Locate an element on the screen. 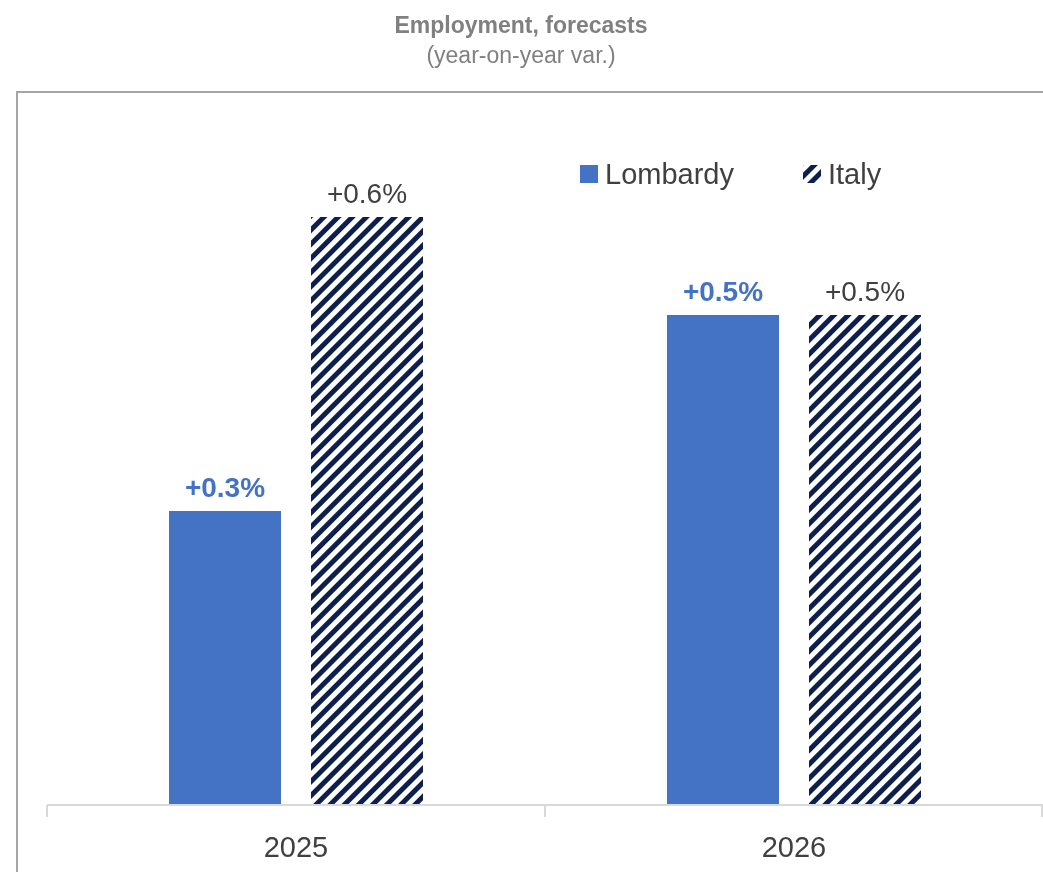 The image size is (1043, 872). chart-subtitle: (year-on-year var.) is located at coordinates (521, 55).